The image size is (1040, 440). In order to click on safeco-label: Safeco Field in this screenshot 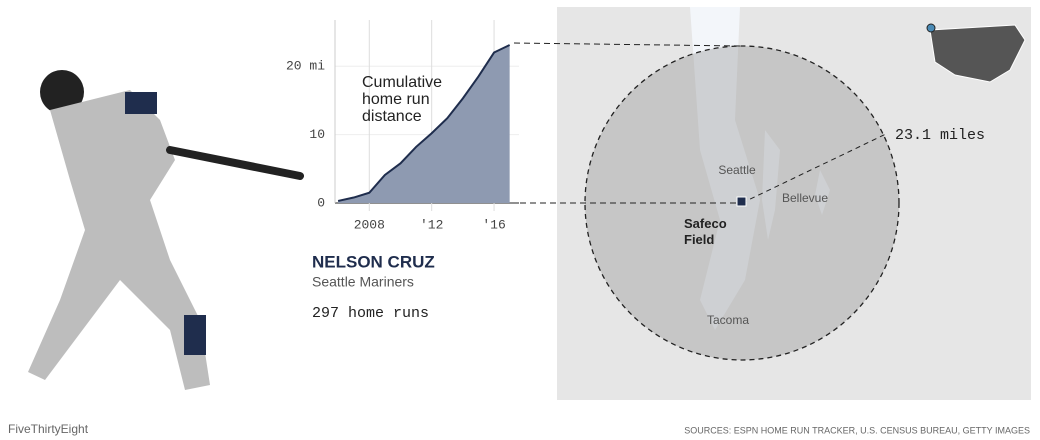, I will do `click(705, 231)`.